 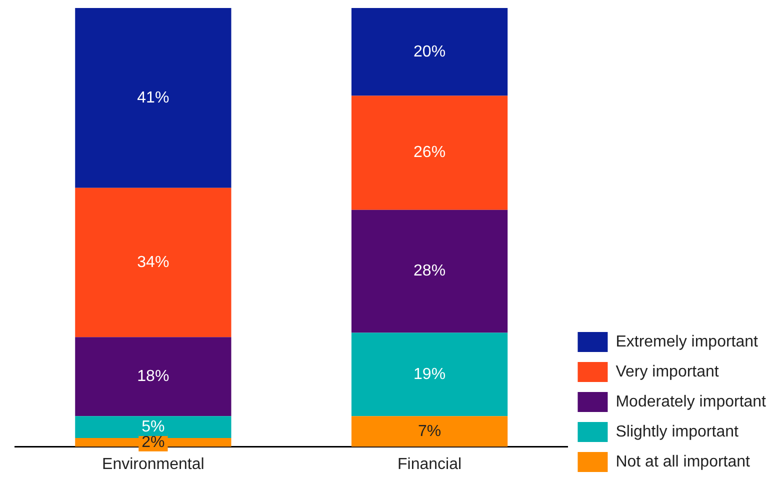 I want to click on x-tick-label: Environmental, so click(x=153, y=464).